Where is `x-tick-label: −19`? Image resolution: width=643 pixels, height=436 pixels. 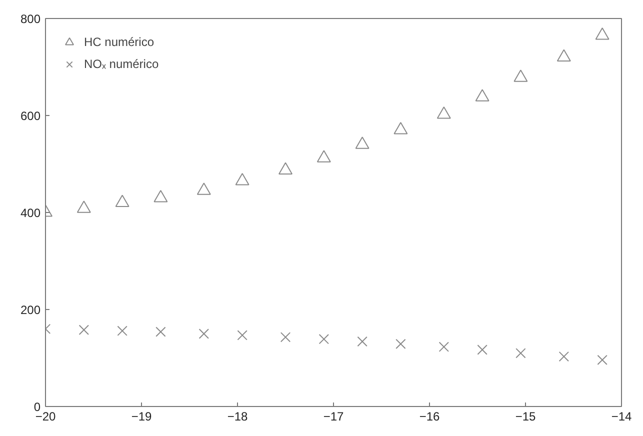
x-tick-label: −19 is located at coordinates (141, 417).